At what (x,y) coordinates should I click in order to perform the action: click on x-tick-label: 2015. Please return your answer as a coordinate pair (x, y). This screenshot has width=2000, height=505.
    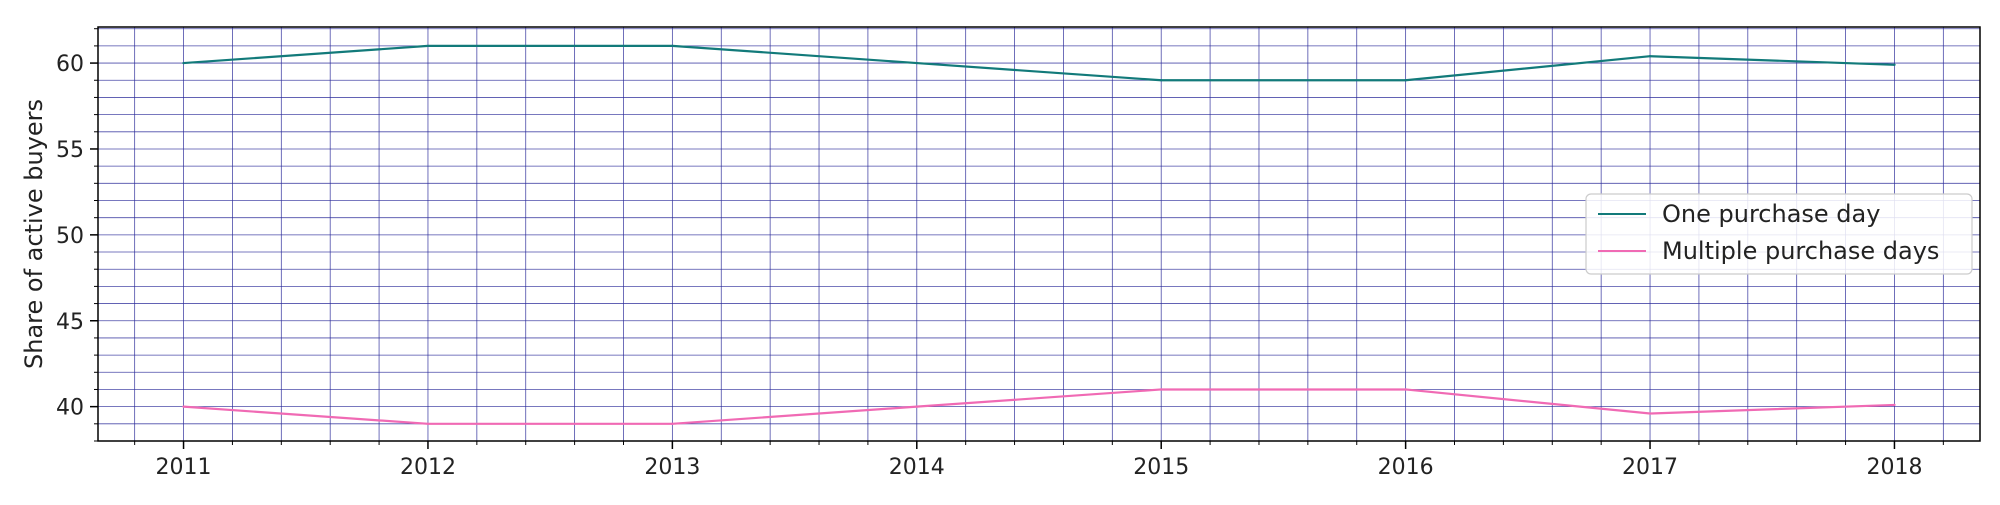
    Looking at the image, I should click on (1161, 467).